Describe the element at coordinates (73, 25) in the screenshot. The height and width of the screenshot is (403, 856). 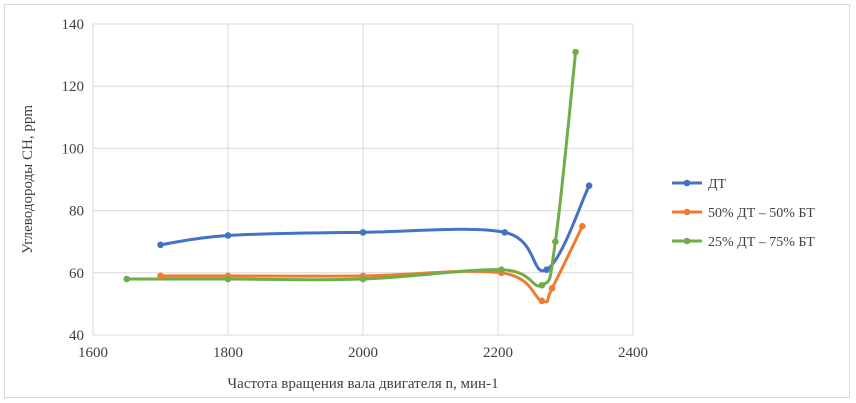
I see `y-tick-label: 140` at that location.